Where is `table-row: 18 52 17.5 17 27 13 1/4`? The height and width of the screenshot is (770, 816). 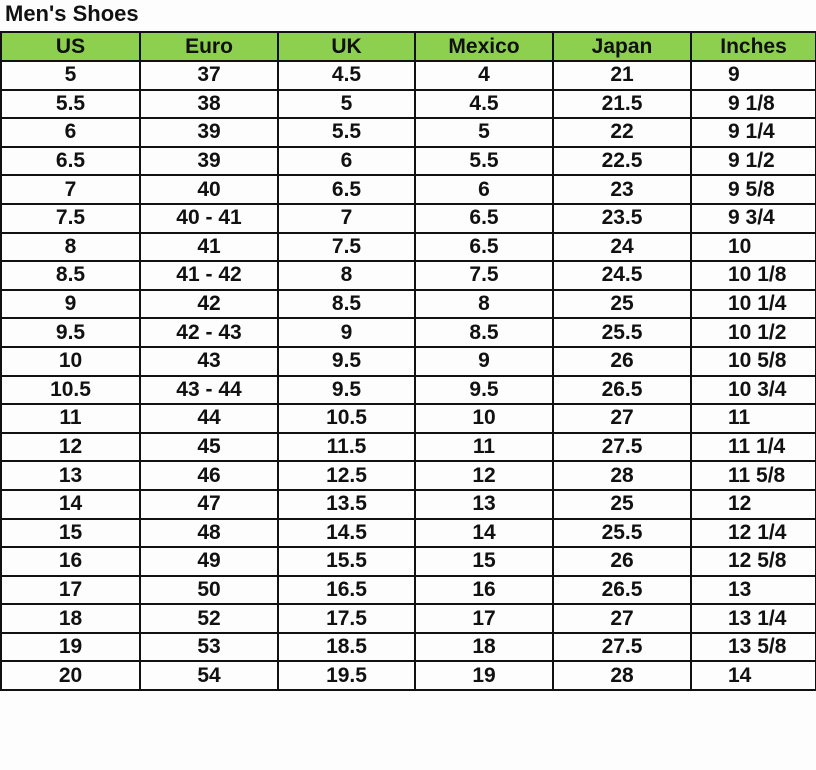
table-row: 18 52 17.5 17 27 13 1/4 is located at coordinates (408, 618).